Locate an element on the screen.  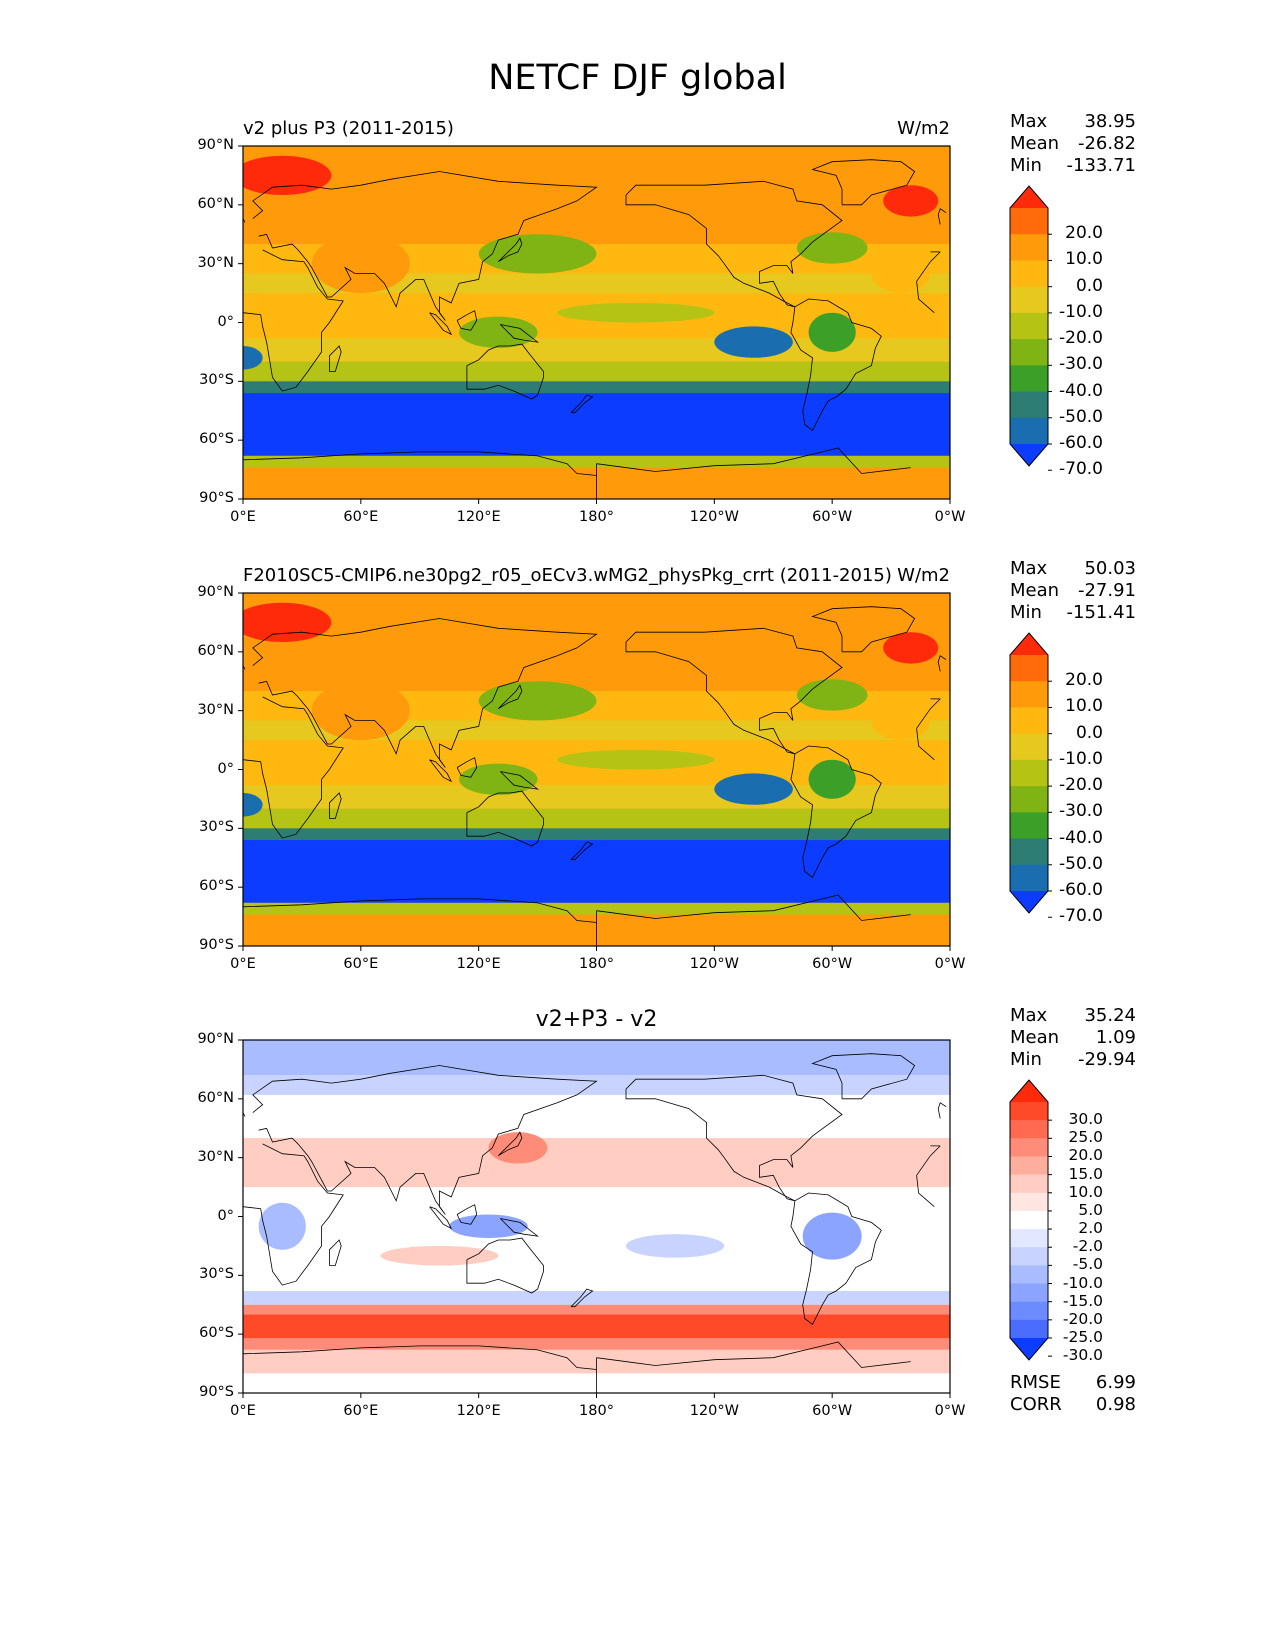
field-southern-ocean is located at coordinates (596, 871).